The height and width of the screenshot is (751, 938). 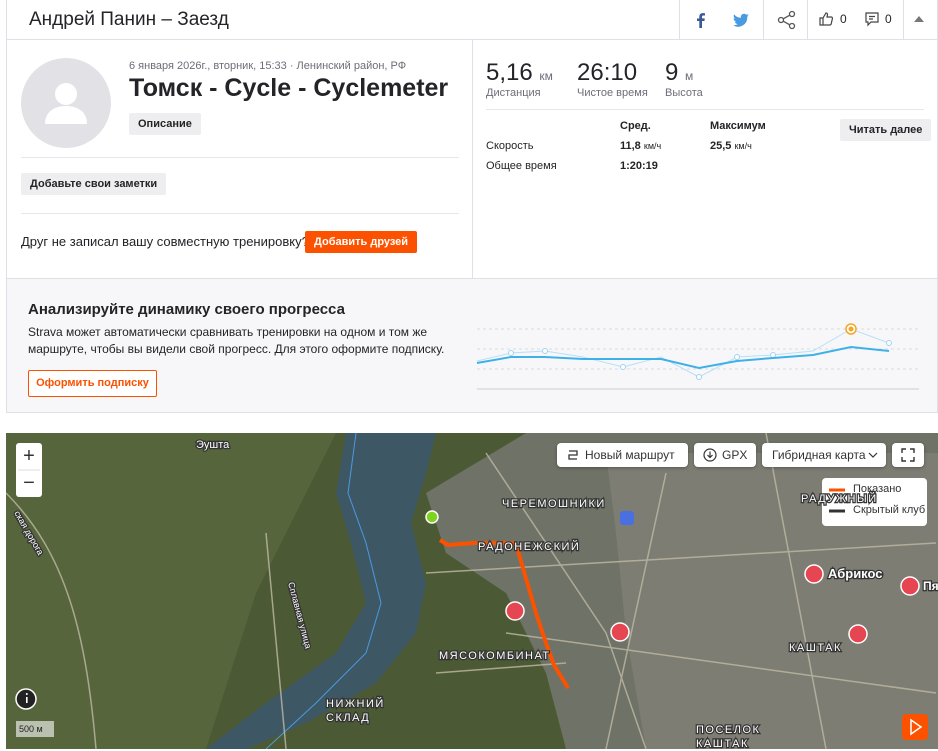 I want to click on download-icon, so click(x=710, y=455).